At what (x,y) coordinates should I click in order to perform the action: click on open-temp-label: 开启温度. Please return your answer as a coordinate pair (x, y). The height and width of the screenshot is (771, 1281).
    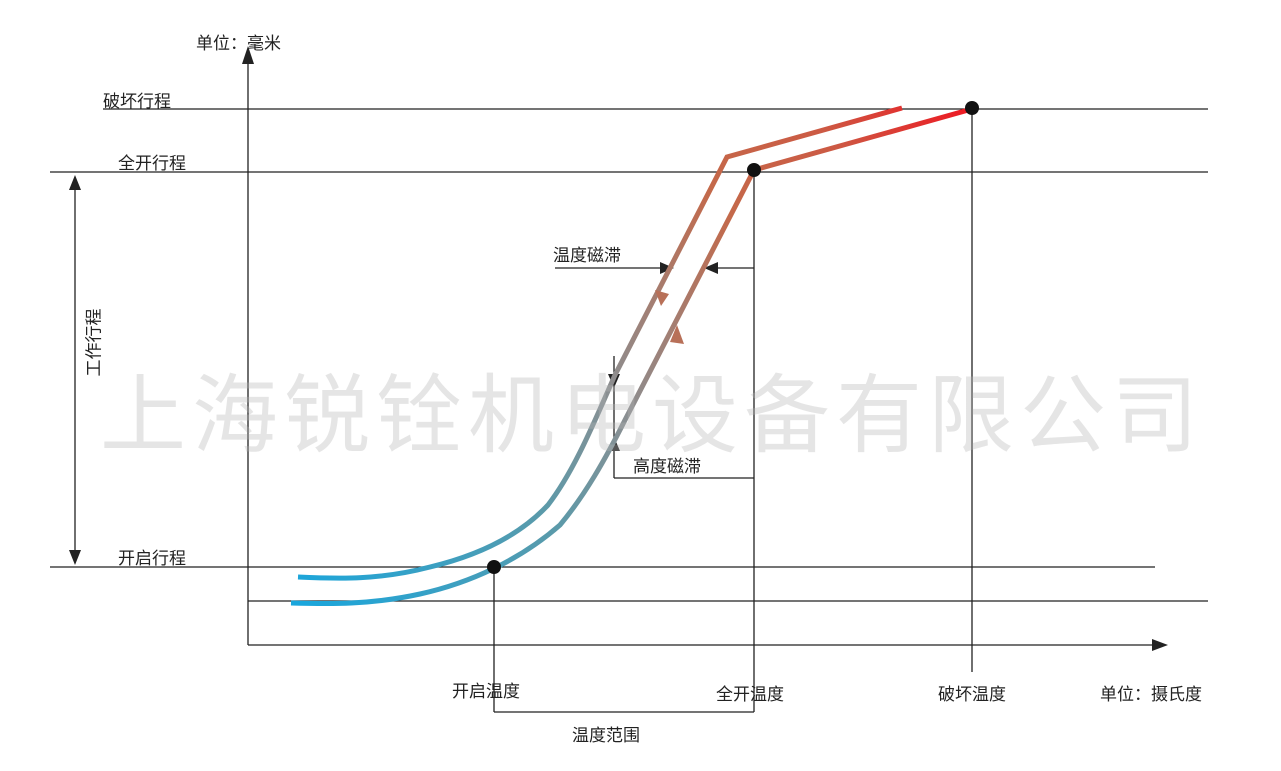
    Looking at the image, I should click on (486, 692).